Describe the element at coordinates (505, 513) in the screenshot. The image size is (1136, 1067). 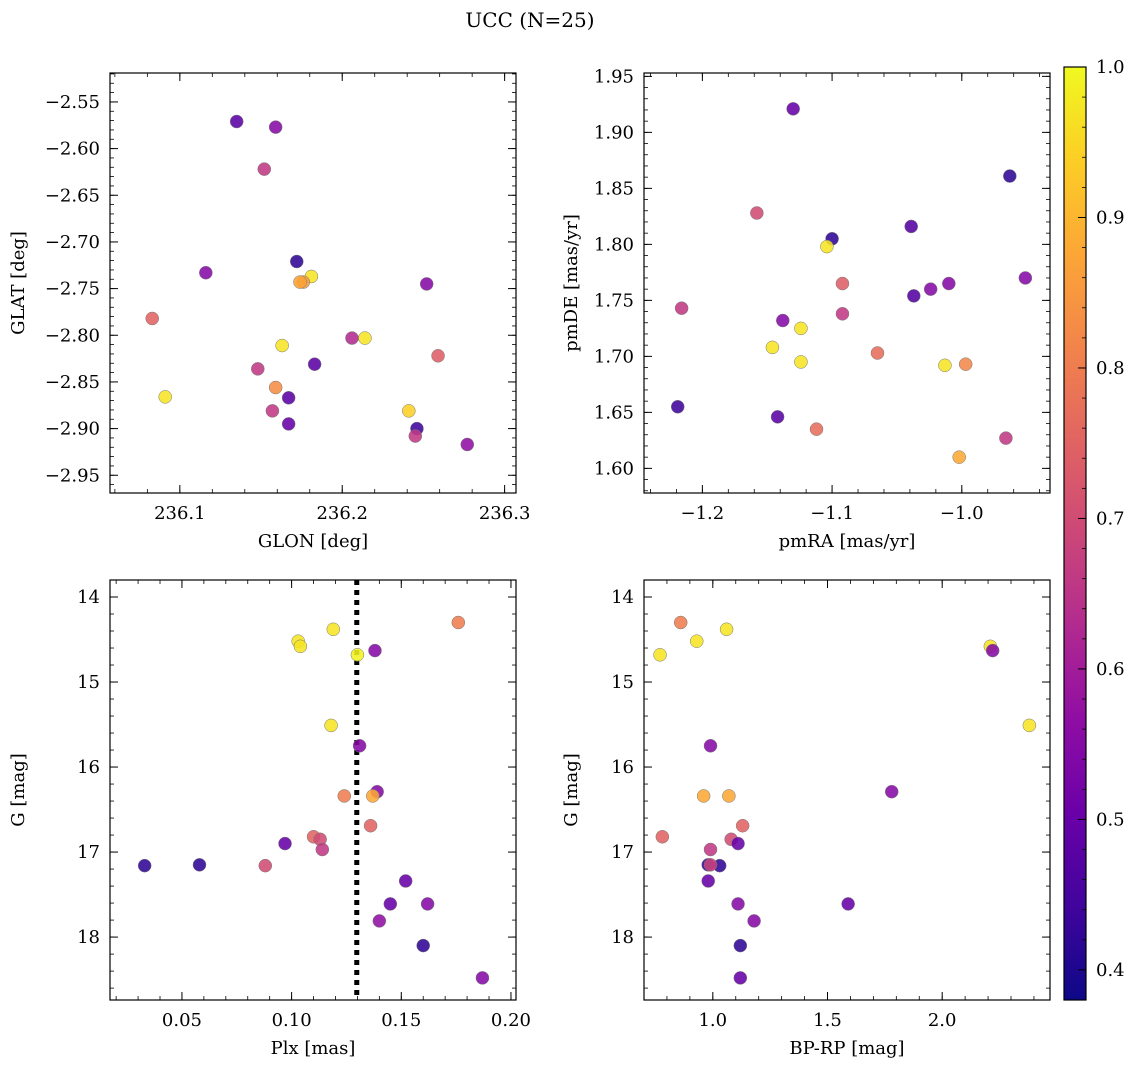
I see `x-tick-label: 236.3` at that location.